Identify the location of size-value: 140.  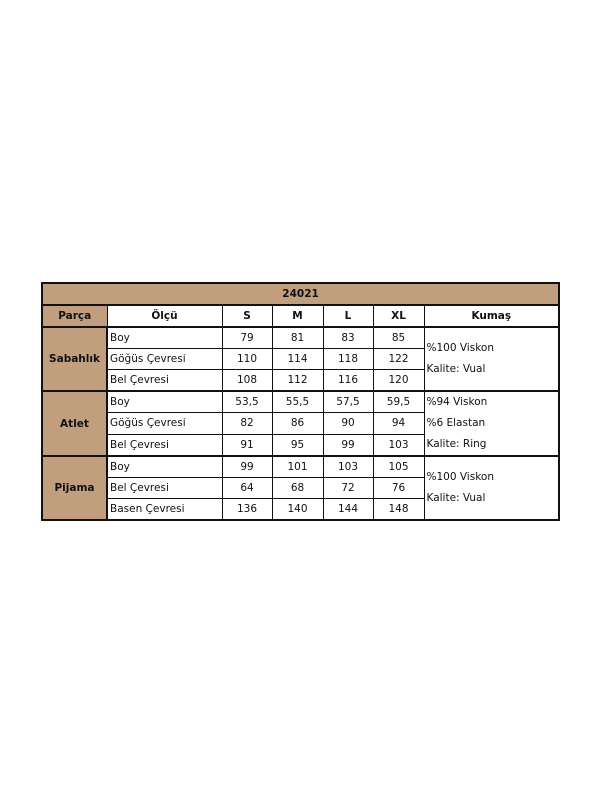
(297, 509).